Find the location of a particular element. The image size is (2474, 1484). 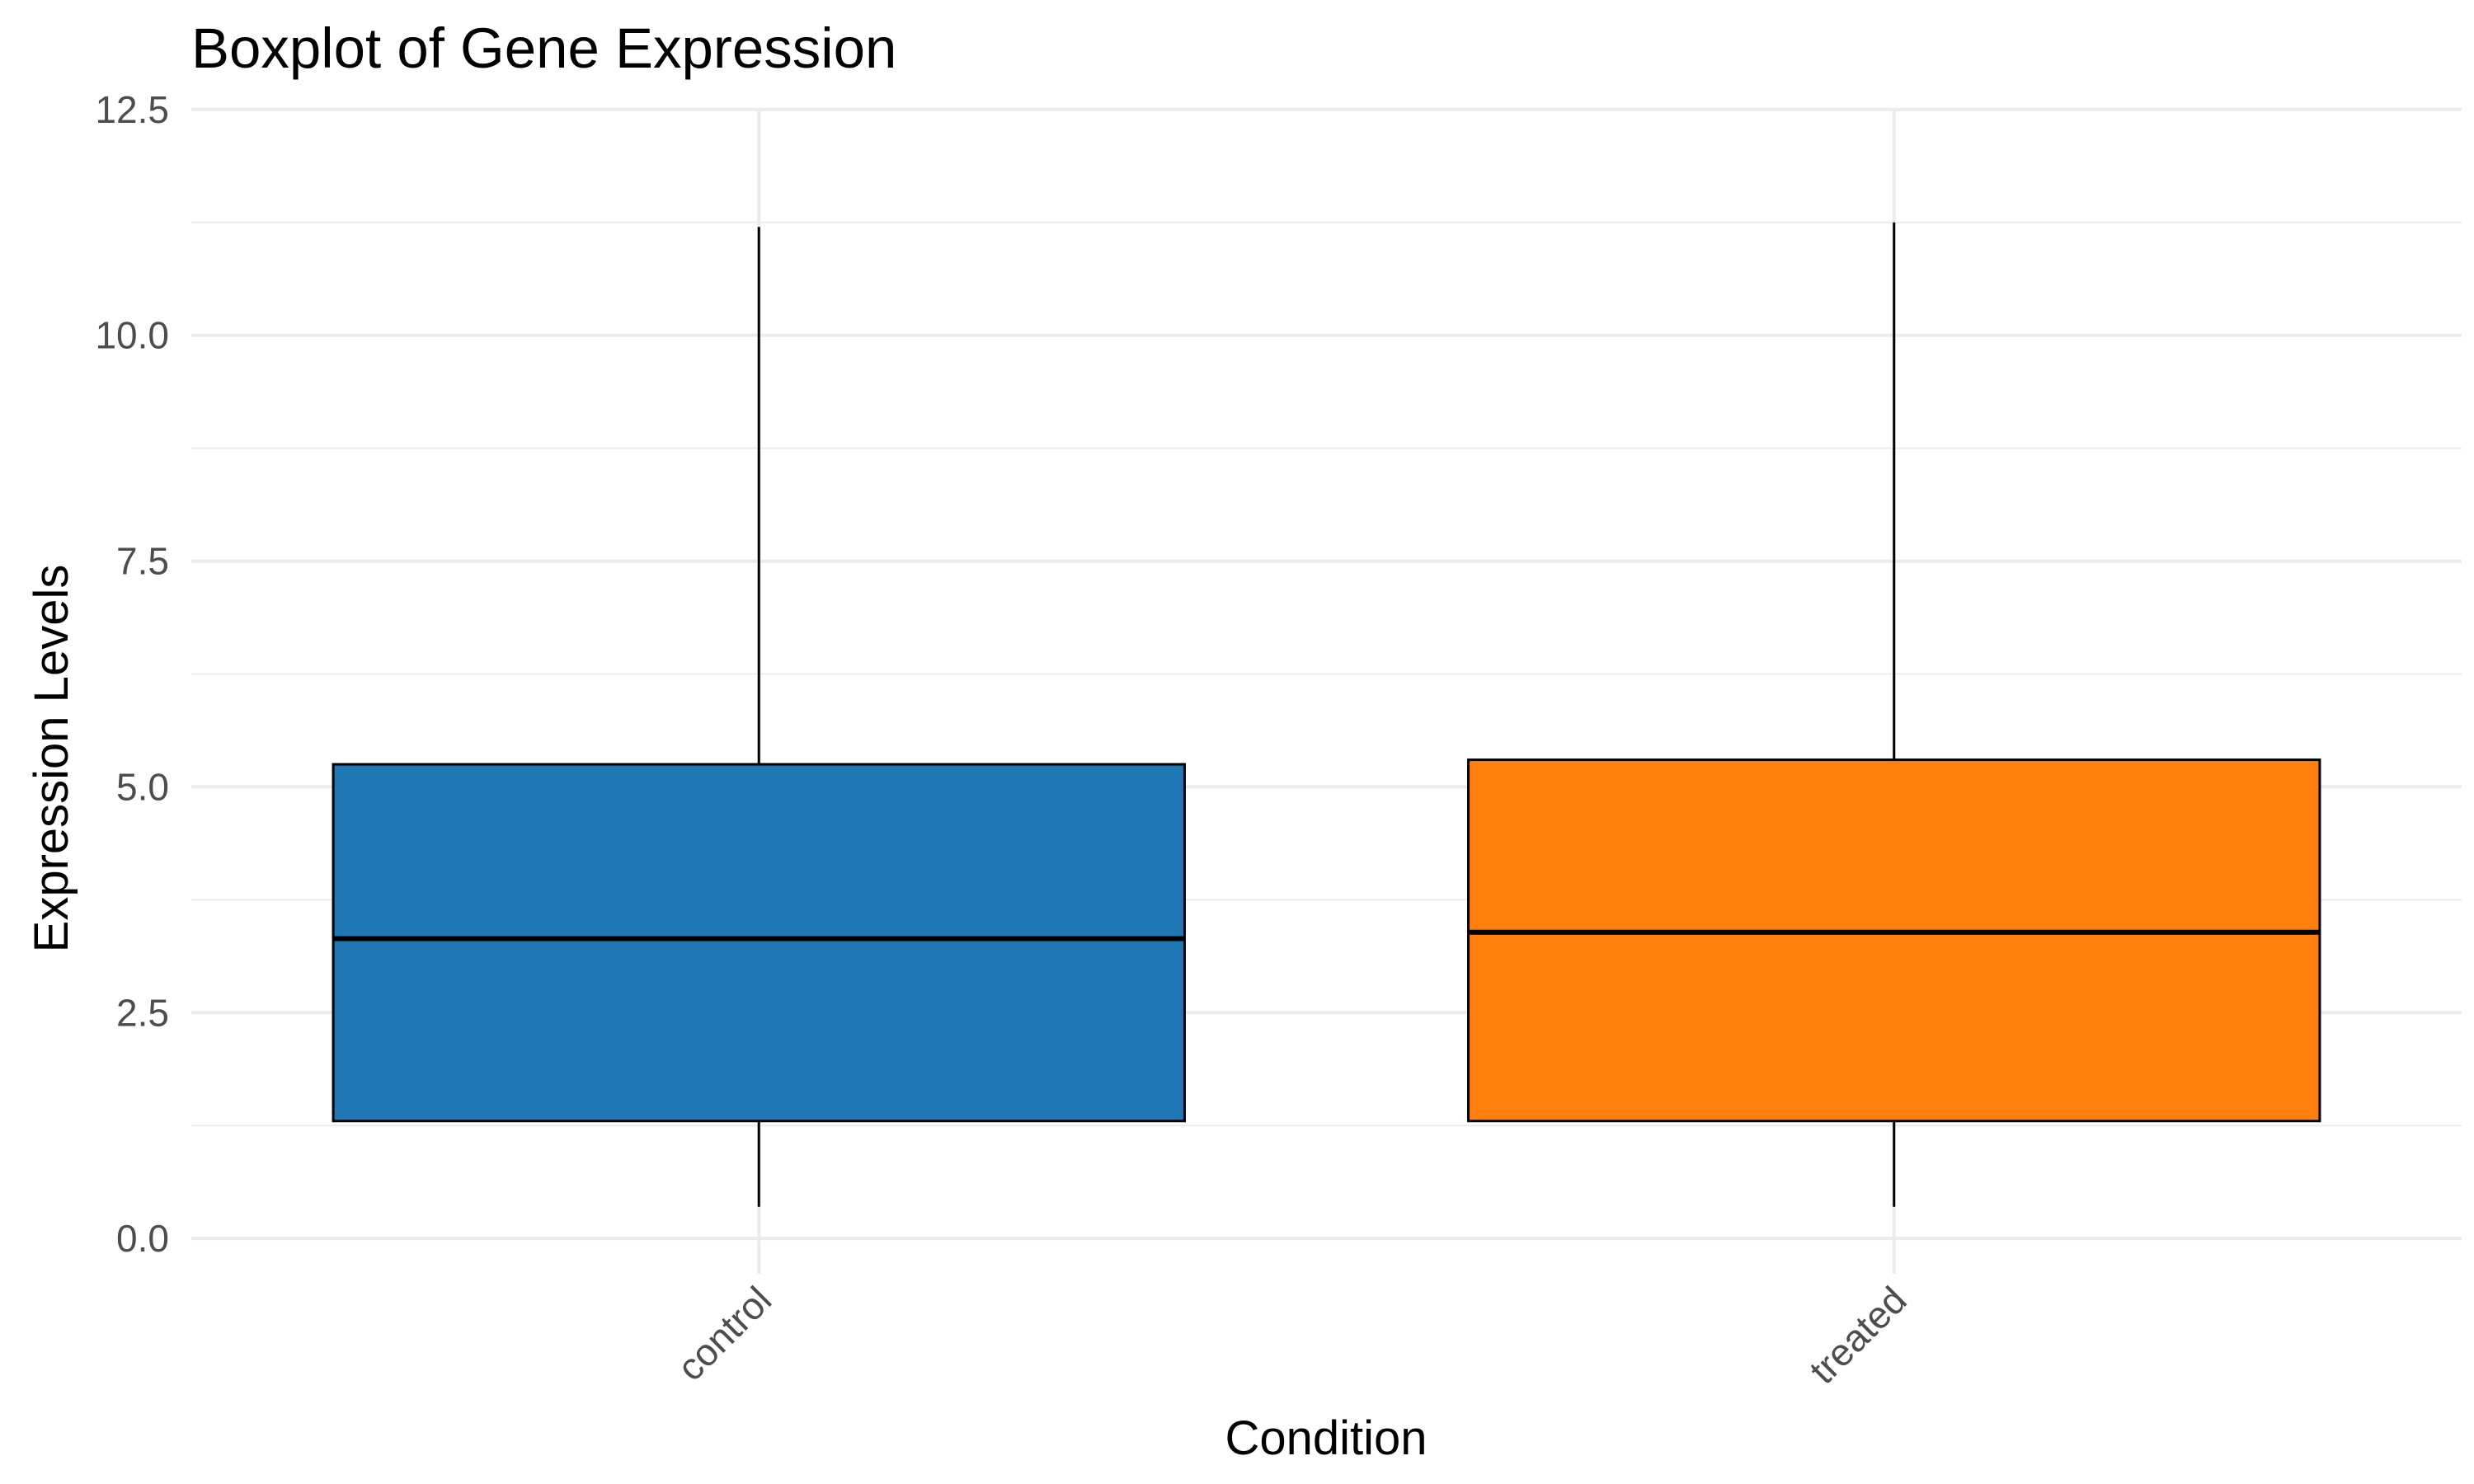

y-tick-label: 12.5 is located at coordinates (132, 109).